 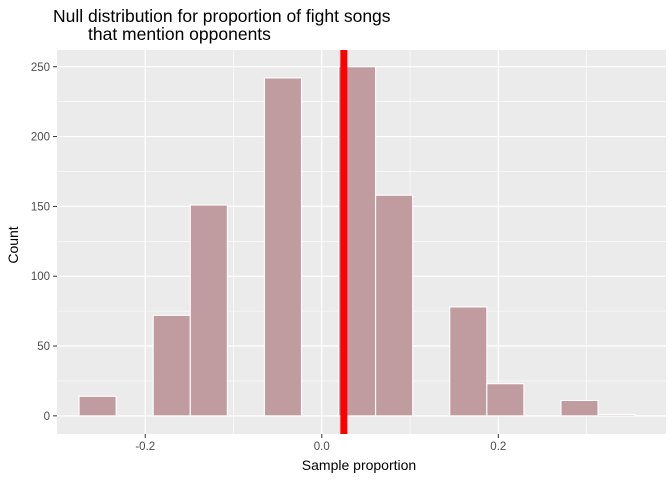 What do you see at coordinates (40, 242) in the screenshot?
I see `y-axis-tick-labels: 0 50 100 150 200 250` at bounding box center [40, 242].